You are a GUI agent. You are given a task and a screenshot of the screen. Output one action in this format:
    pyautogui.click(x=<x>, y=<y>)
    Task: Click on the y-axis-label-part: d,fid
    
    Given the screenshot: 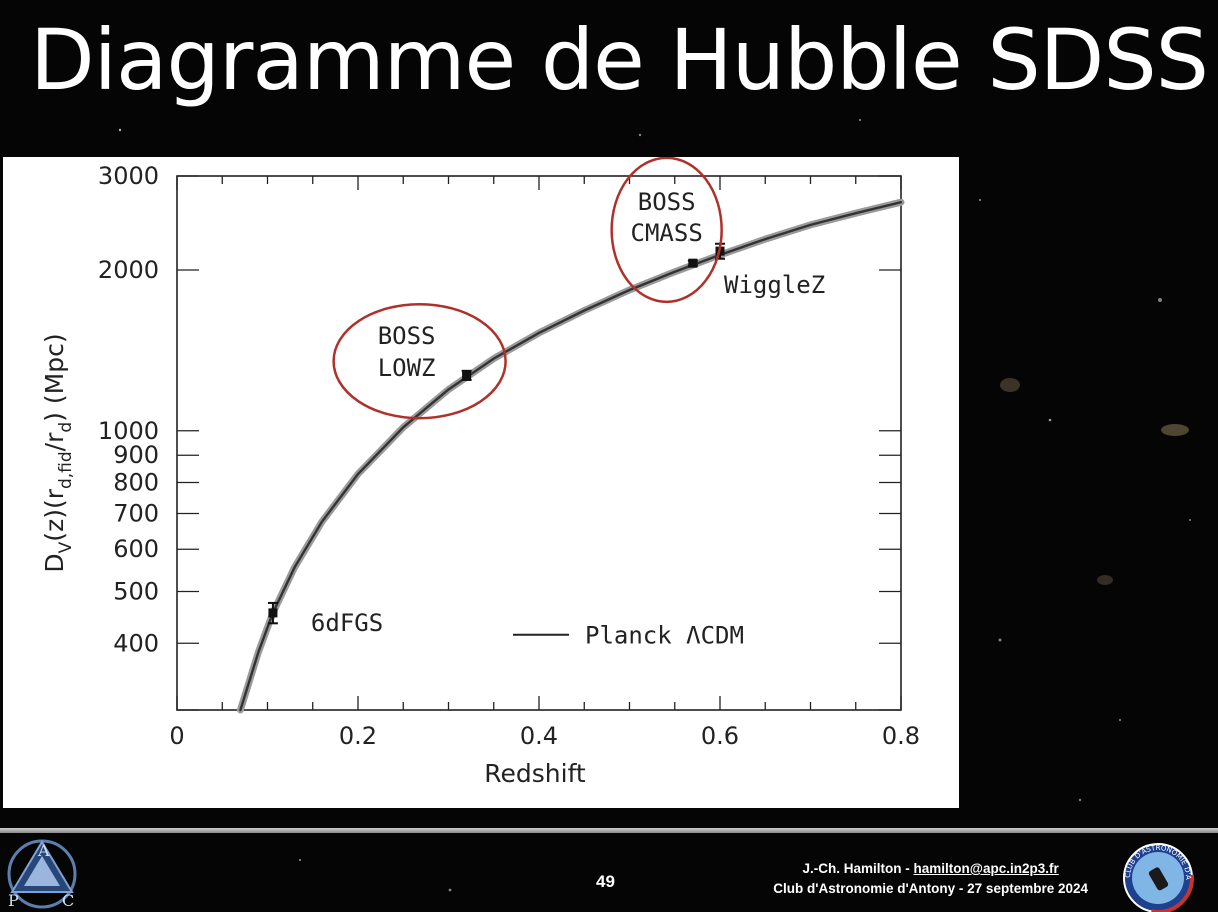 What is the action you would take?
    pyautogui.click(x=66, y=470)
    